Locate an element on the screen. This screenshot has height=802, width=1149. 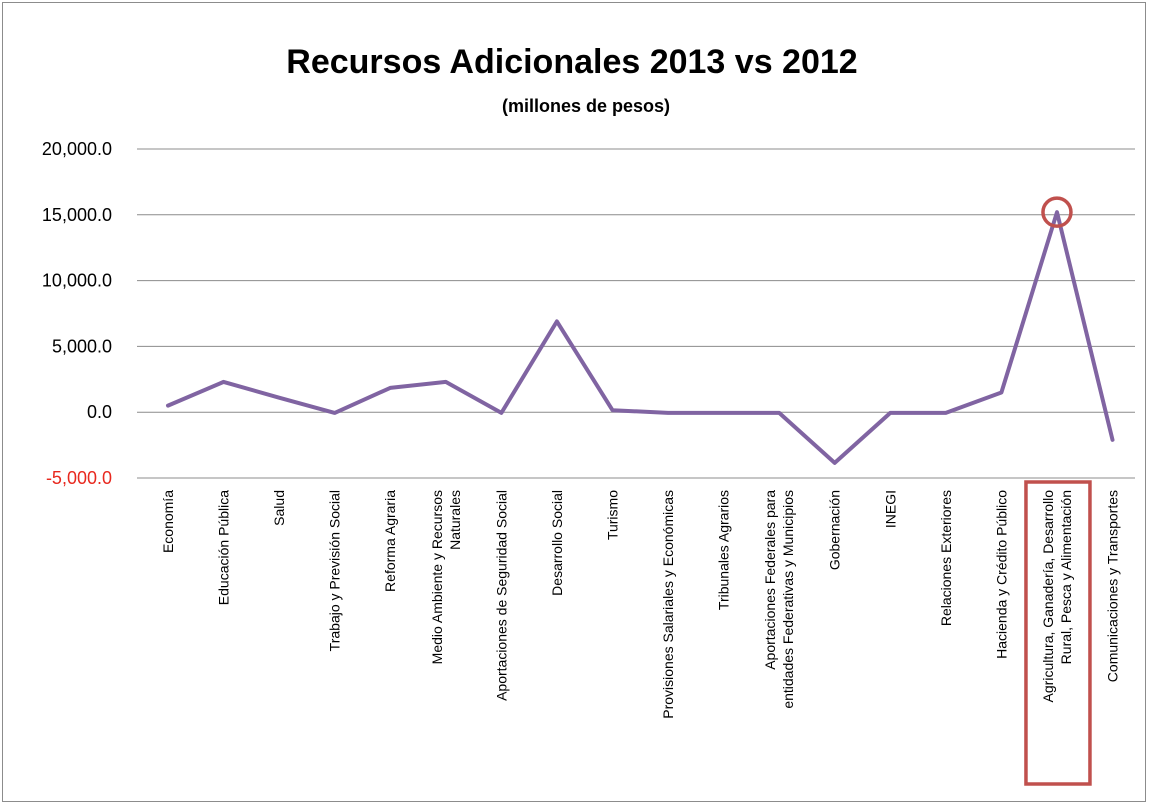
x-tick-label: Educación Pública is located at coordinates (224, 547).